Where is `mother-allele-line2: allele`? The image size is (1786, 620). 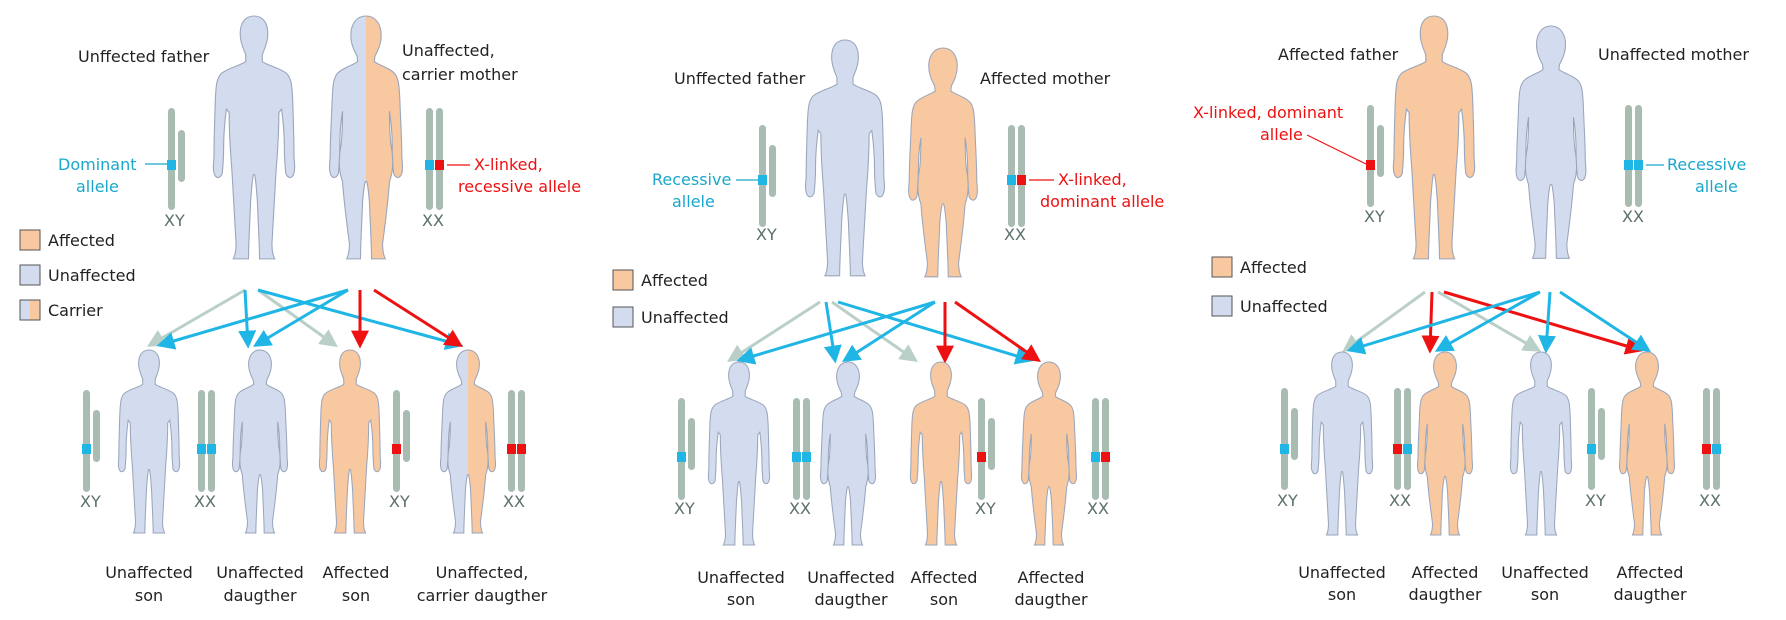
mother-allele-line2: allele is located at coordinates (1716, 186).